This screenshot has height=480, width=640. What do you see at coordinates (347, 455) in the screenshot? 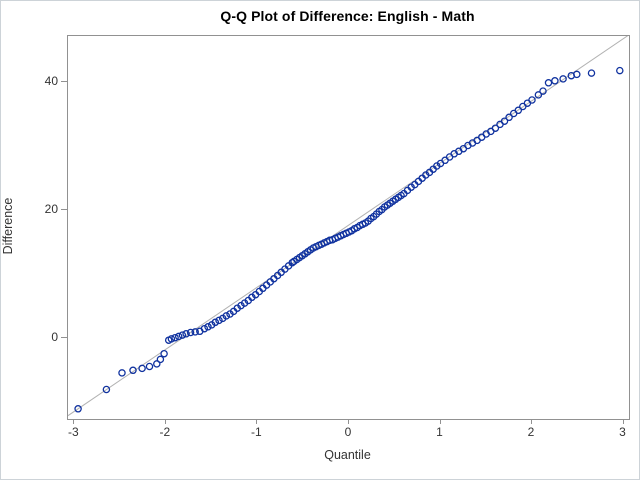
I see `x-axis-label: Quantile` at bounding box center [347, 455].